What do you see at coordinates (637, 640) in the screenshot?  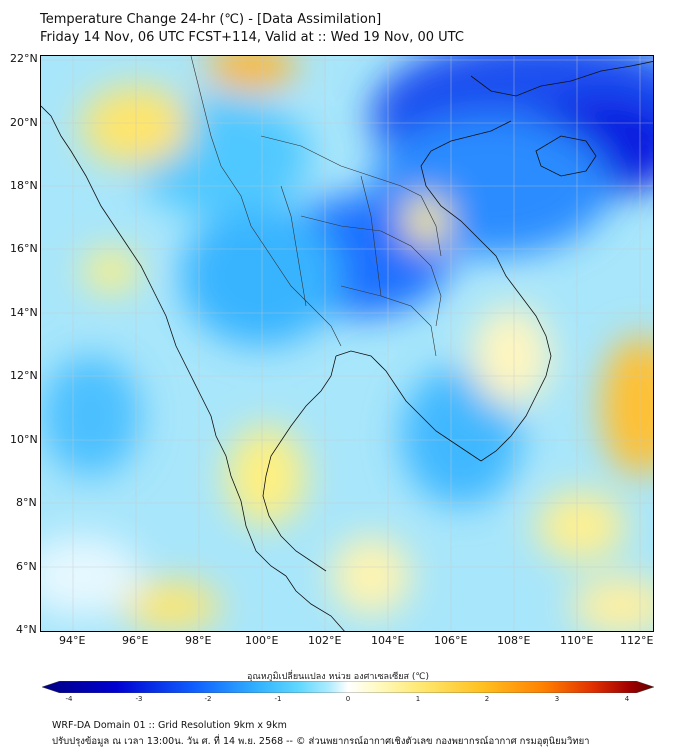 I see `lon-label: 112°E` at bounding box center [637, 640].